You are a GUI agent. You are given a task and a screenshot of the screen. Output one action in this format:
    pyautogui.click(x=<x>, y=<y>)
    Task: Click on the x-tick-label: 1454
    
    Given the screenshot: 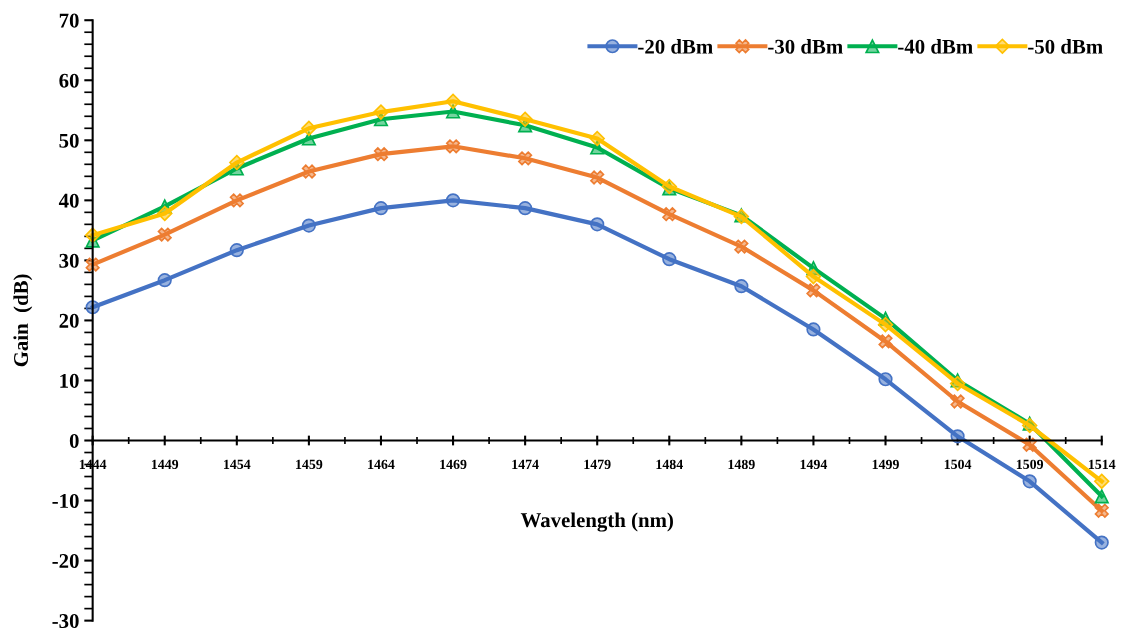 What is the action you would take?
    pyautogui.click(x=237, y=464)
    